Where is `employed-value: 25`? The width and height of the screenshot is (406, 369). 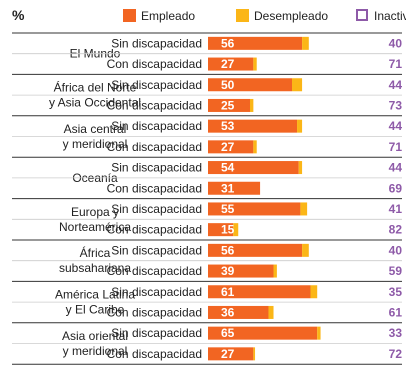
employed-value: 25 is located at coordinates (228, 105).